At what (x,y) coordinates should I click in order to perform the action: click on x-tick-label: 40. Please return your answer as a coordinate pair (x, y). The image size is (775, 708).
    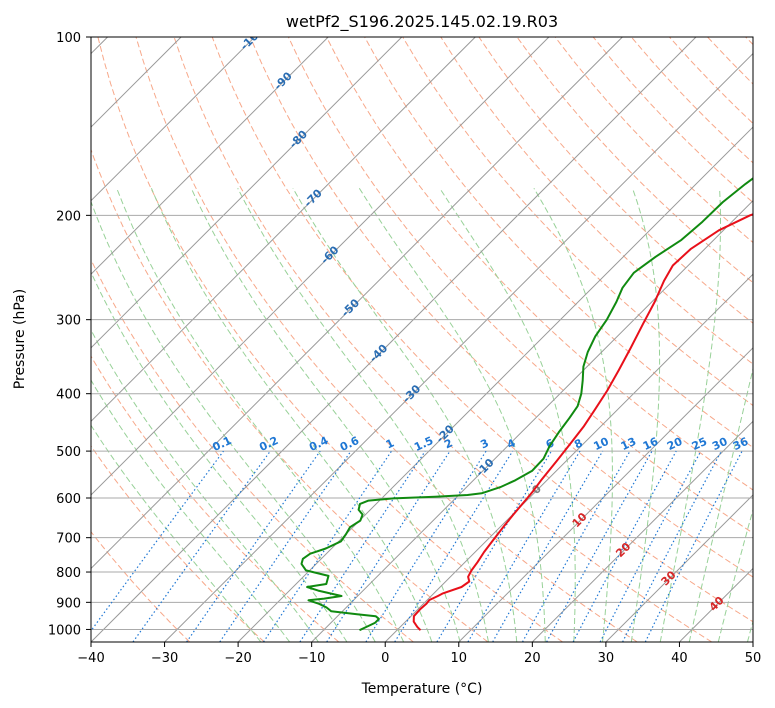
    Looking at the image, I should click on (679, 658).